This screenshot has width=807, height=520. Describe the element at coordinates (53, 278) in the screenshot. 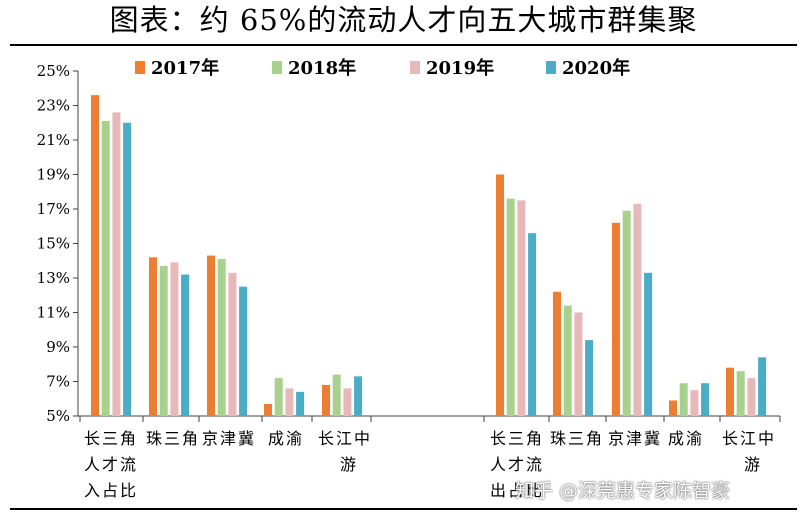

I see `y-tick-label: 13%` at that location.